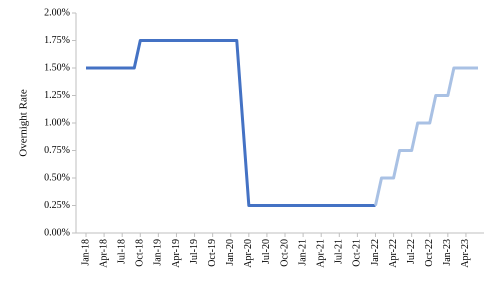 The image size is (498, 285). I want to click on x-tick-label: Jul-20, so click(266, 251).